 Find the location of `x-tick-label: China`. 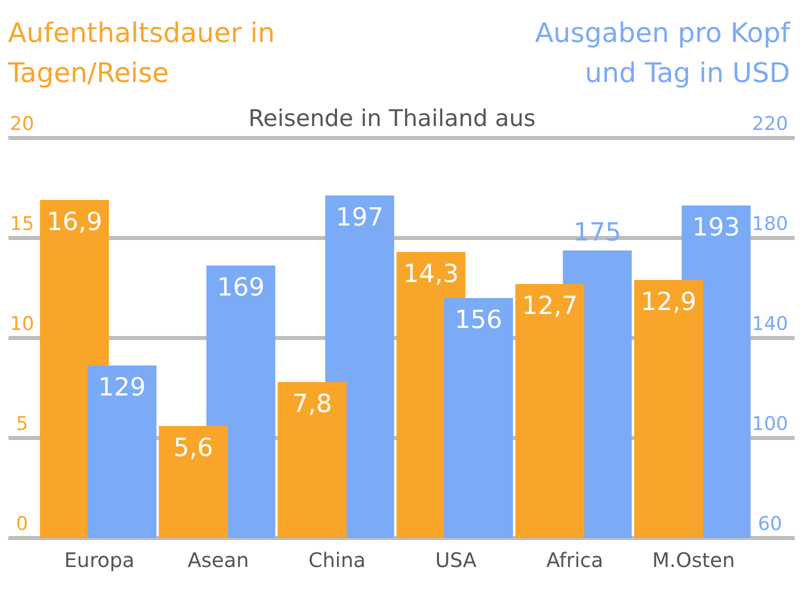

x-tick-label: China is located at coordinates (337, 560).